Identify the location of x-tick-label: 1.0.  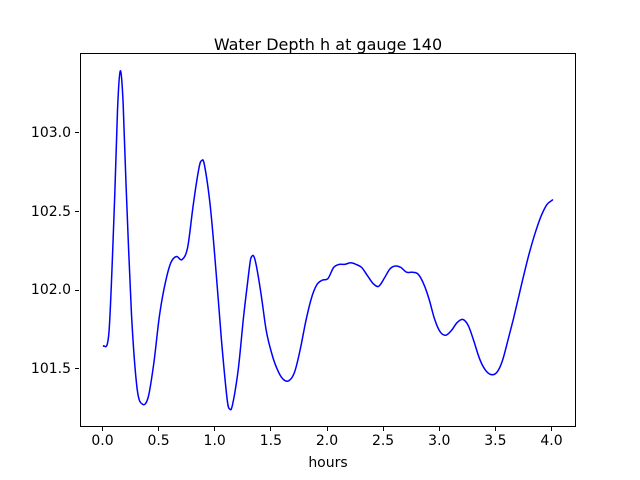
(214, 441).